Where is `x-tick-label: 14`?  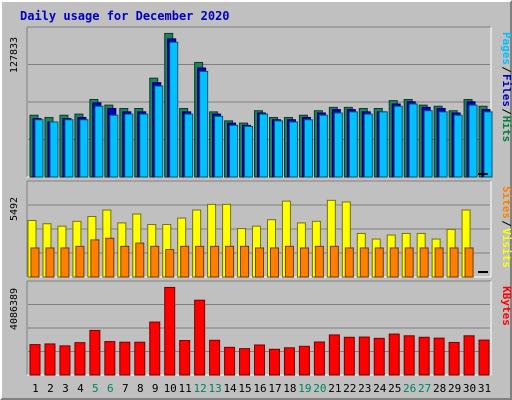 x-tick-label: 14 is located at coordinates (230, 388).